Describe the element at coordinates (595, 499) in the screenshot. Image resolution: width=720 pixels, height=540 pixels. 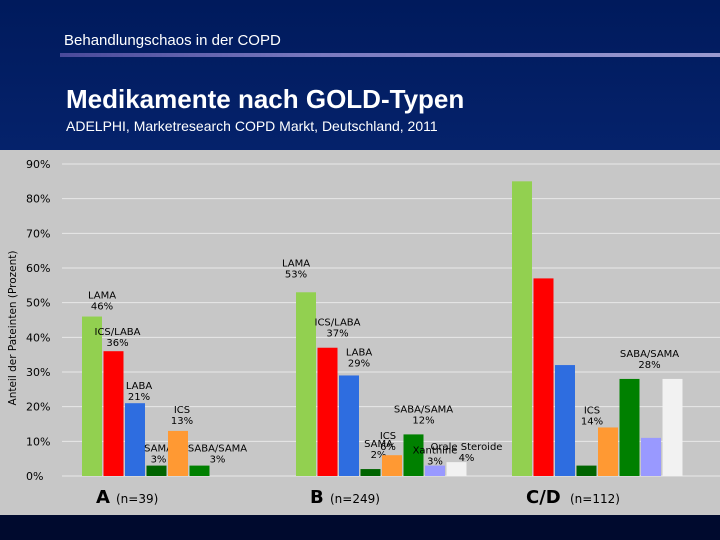
I see `category-count: (n=112)` at that location.